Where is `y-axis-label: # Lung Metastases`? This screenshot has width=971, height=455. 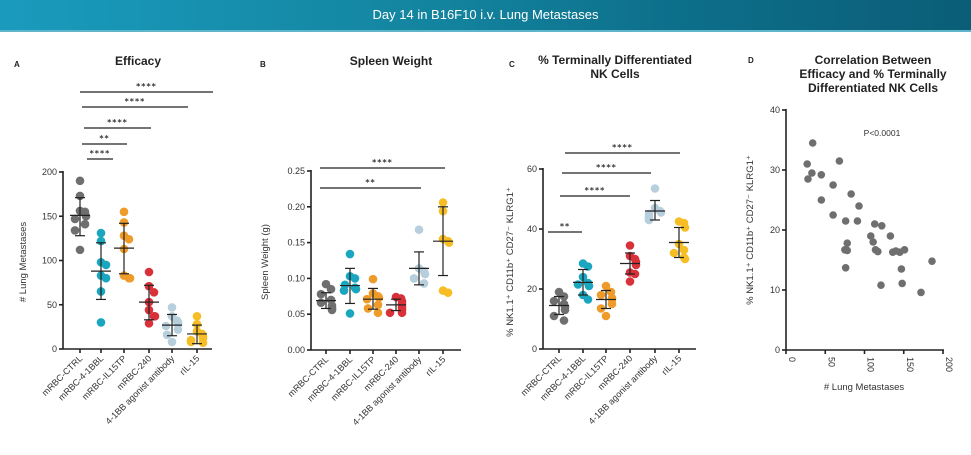 y-axis-label: # Lung Metastases is located at coordinates (23, 262).